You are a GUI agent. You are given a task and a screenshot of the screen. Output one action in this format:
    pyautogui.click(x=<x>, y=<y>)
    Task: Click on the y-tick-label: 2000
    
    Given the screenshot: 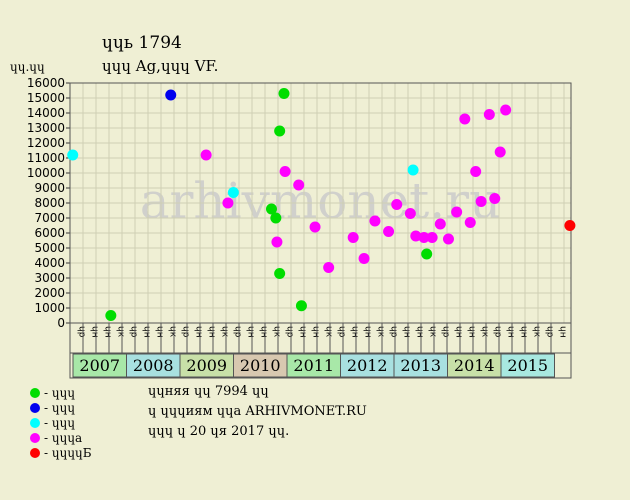 What is the action you would take?
    pyautogui.click(x=49, y=293)
    